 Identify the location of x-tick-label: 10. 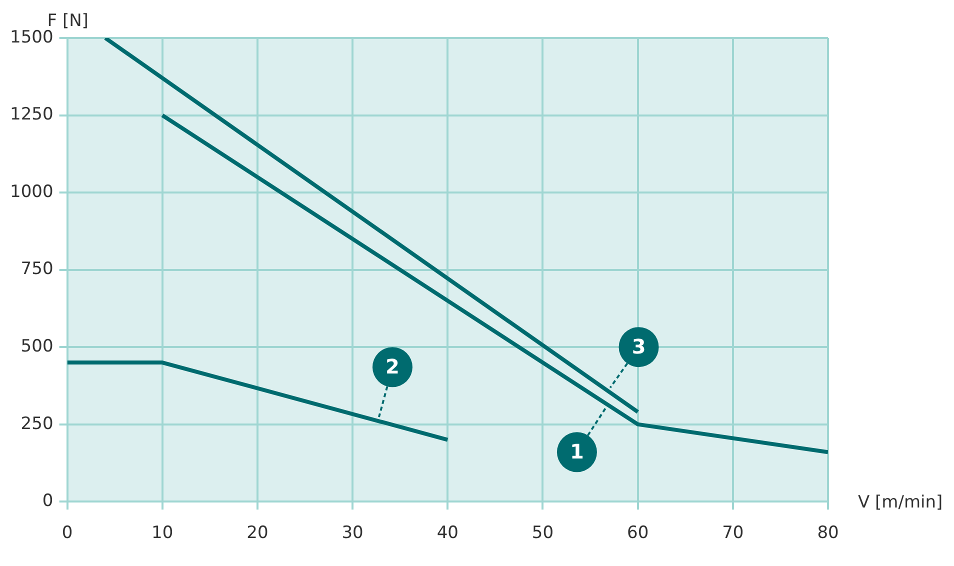
(163, 533).